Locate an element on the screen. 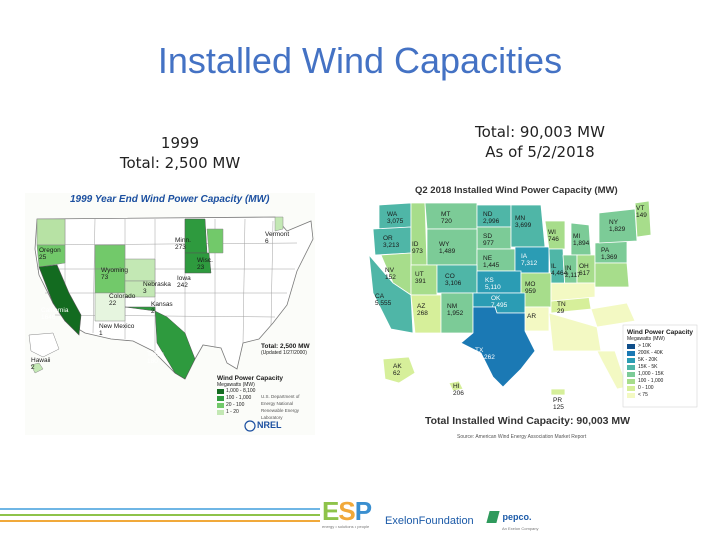 The image size is (720, 540). pepco-mark-icon is located at coordinates (493, 516).